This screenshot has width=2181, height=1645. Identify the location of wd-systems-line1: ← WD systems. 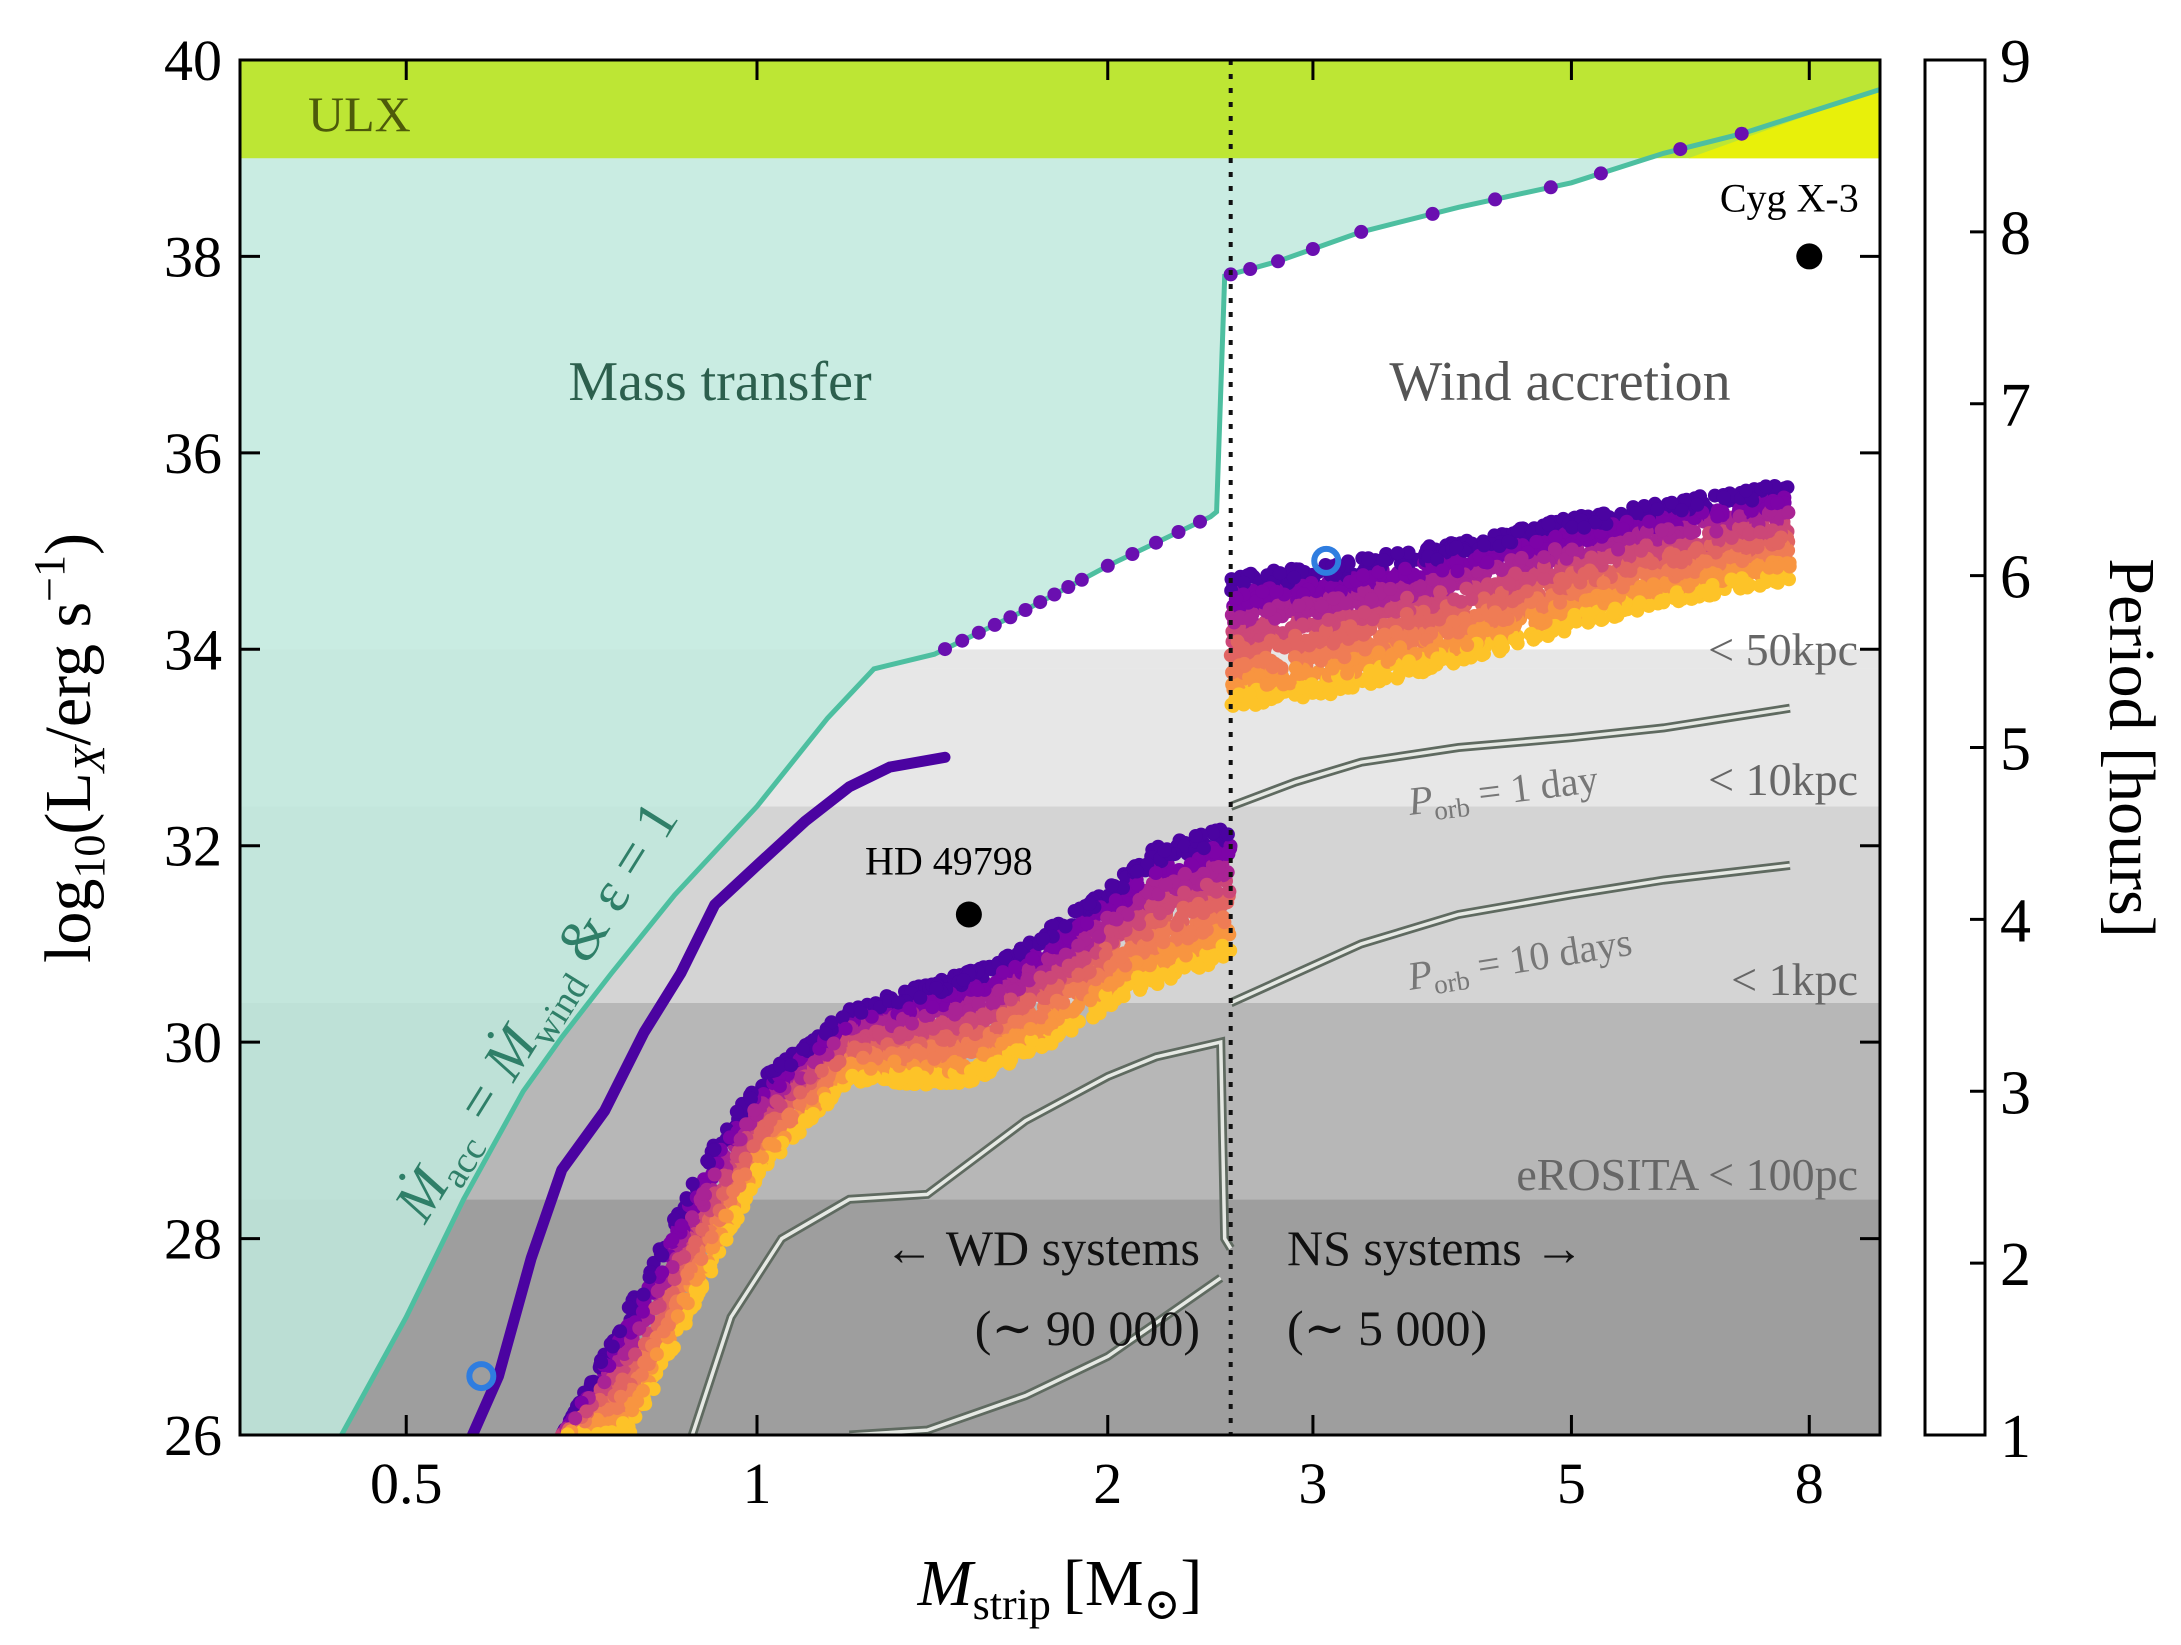
(1042, 1248).